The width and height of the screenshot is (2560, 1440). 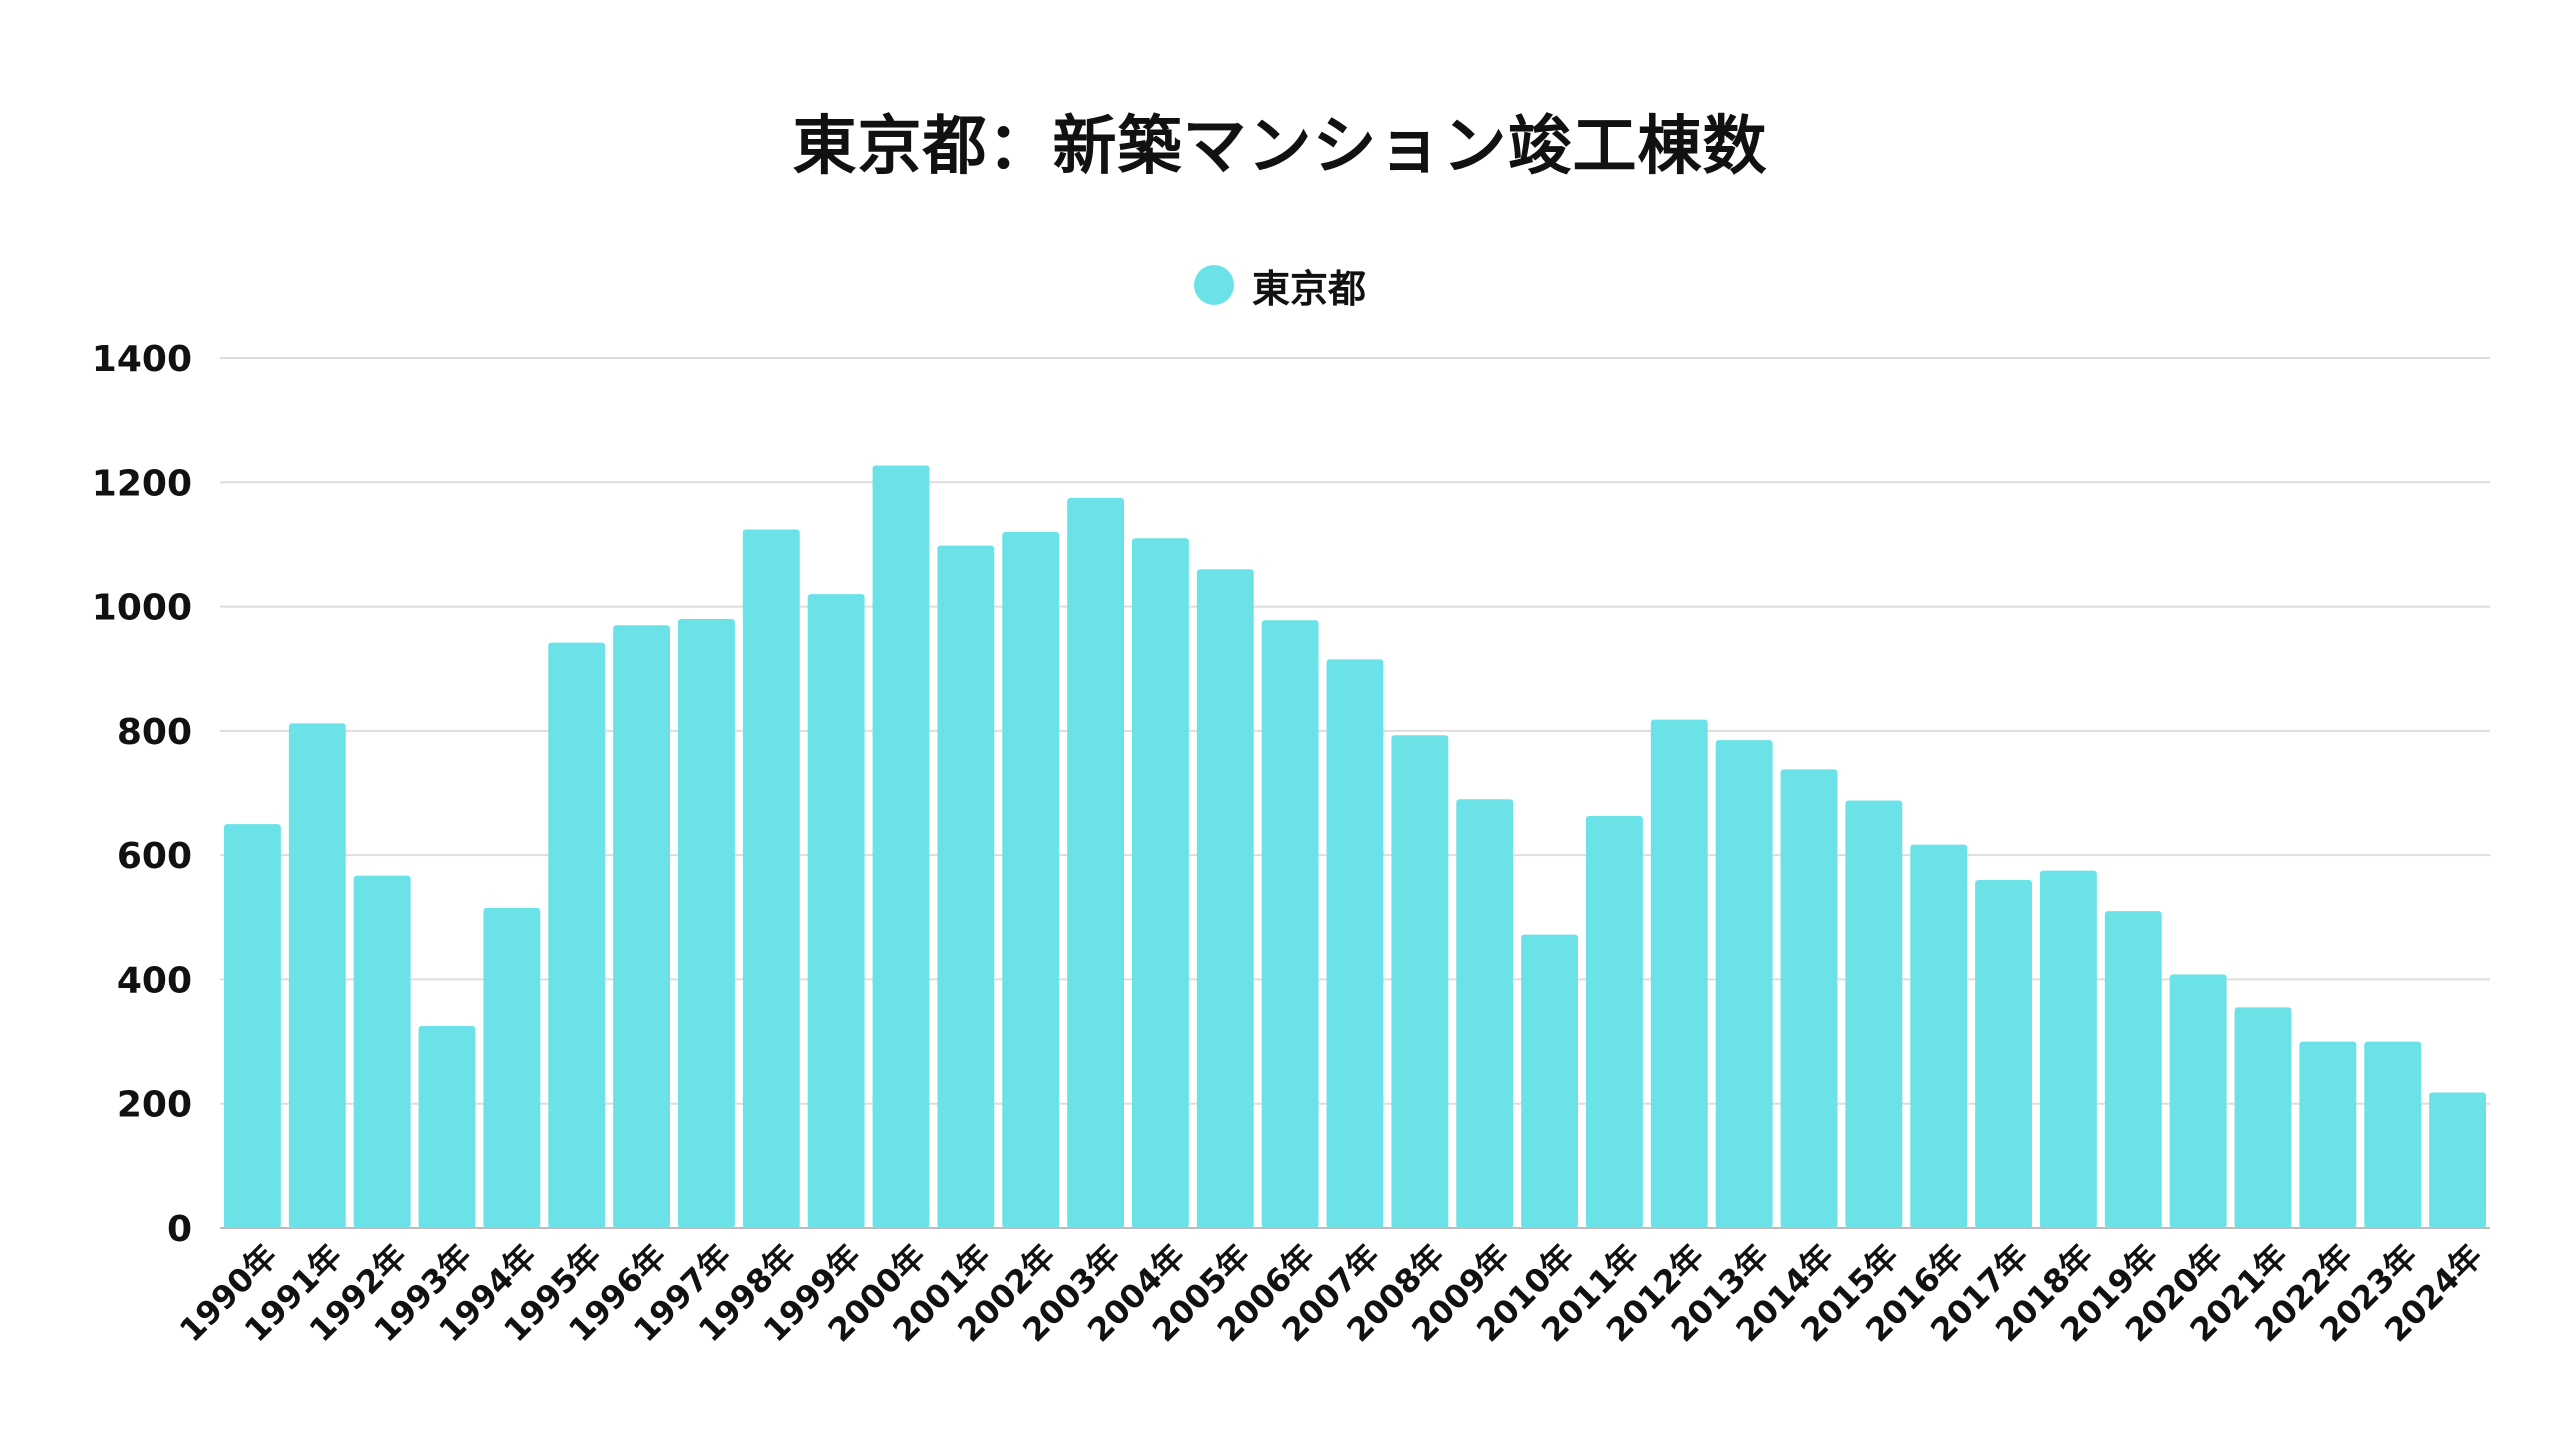 What do you see at coordinates (179, 1229) in the screenshot?
I see `y-tick-label: 0` at bounding box center [179, 1229].